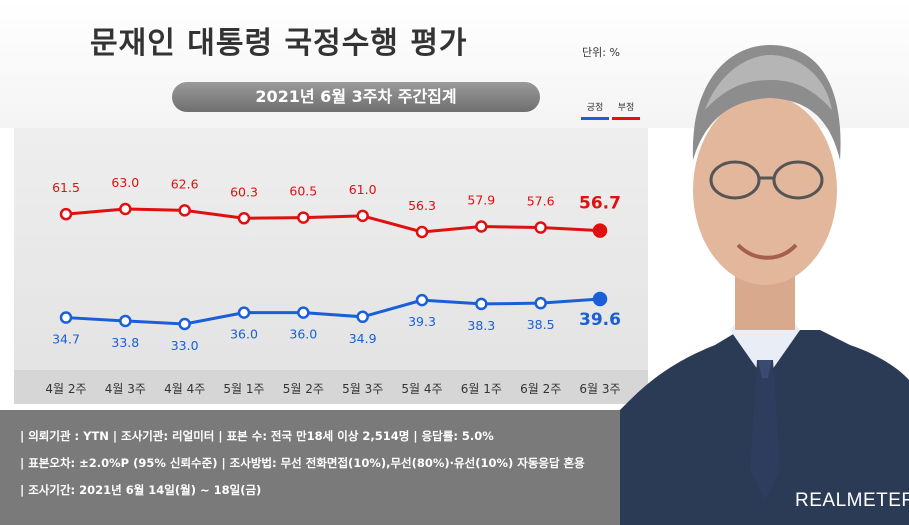 The height and width of the screenshot is (525, 909). I want to click on x-tick-label: 4월 3주, so click(125, 389).